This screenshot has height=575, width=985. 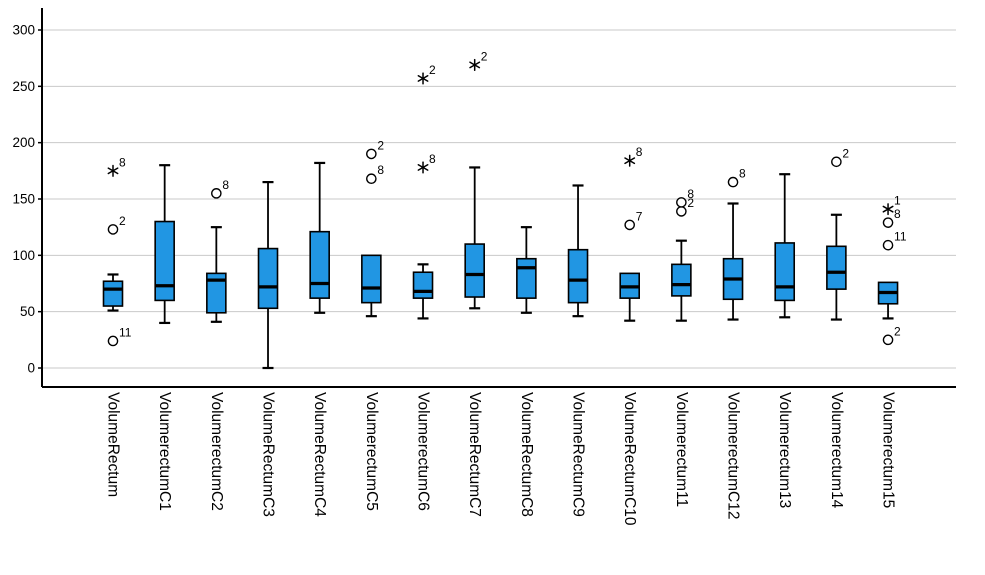 I want to click on category-label: VolumeRectumC7, so click(x=474, y=454).